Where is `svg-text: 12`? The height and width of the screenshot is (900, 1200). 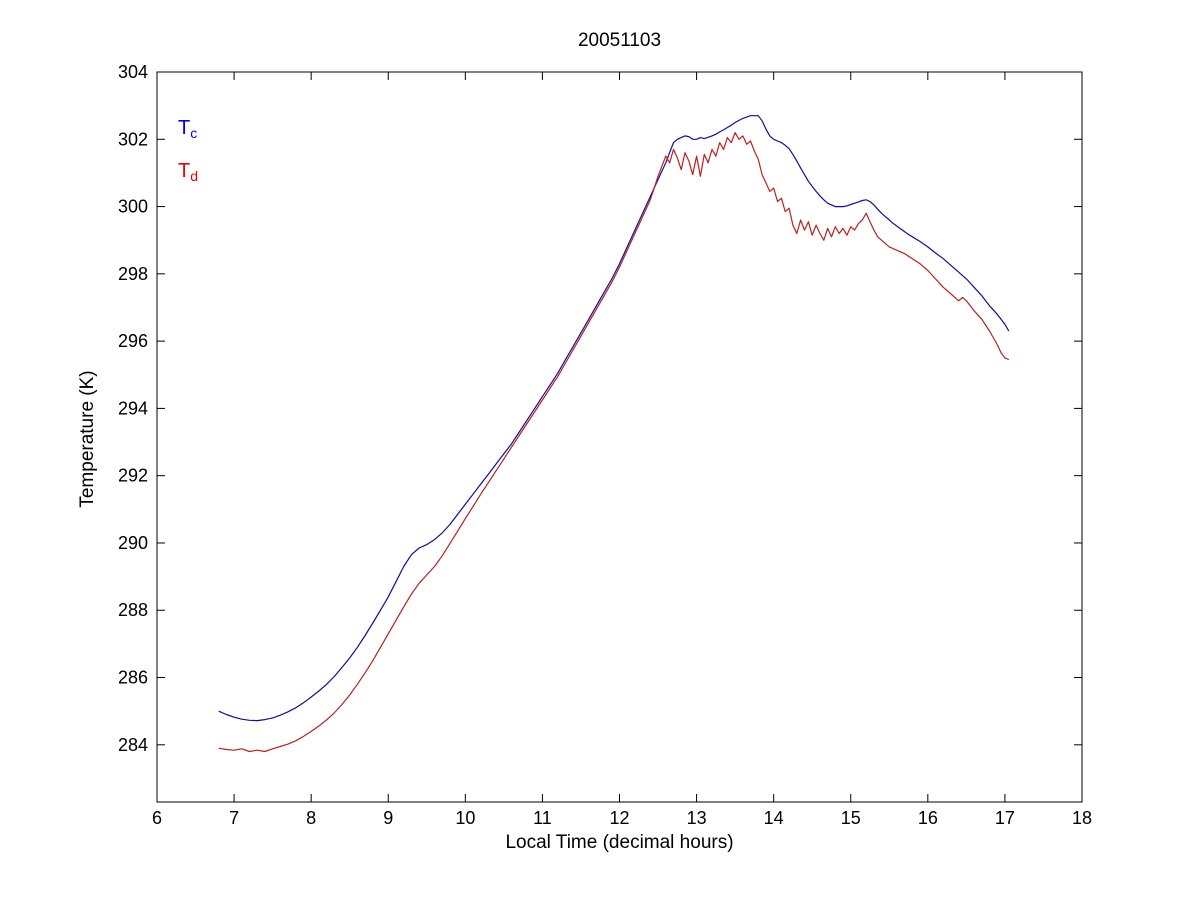
svg-text: 12 is located at coordinates (619, 818).